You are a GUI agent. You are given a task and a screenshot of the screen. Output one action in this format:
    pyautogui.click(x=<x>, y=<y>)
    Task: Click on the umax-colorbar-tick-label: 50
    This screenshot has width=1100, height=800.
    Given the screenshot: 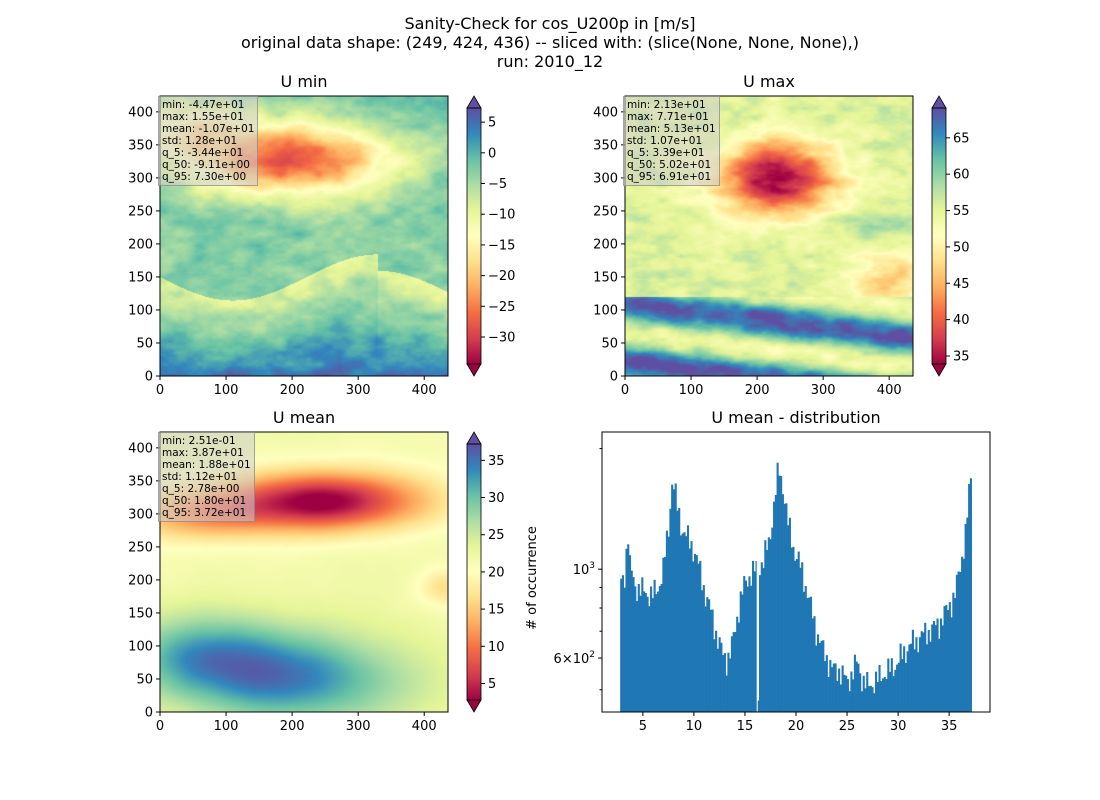 What is the action you would take?
    pyautogui.click(x=961, y=247)
    